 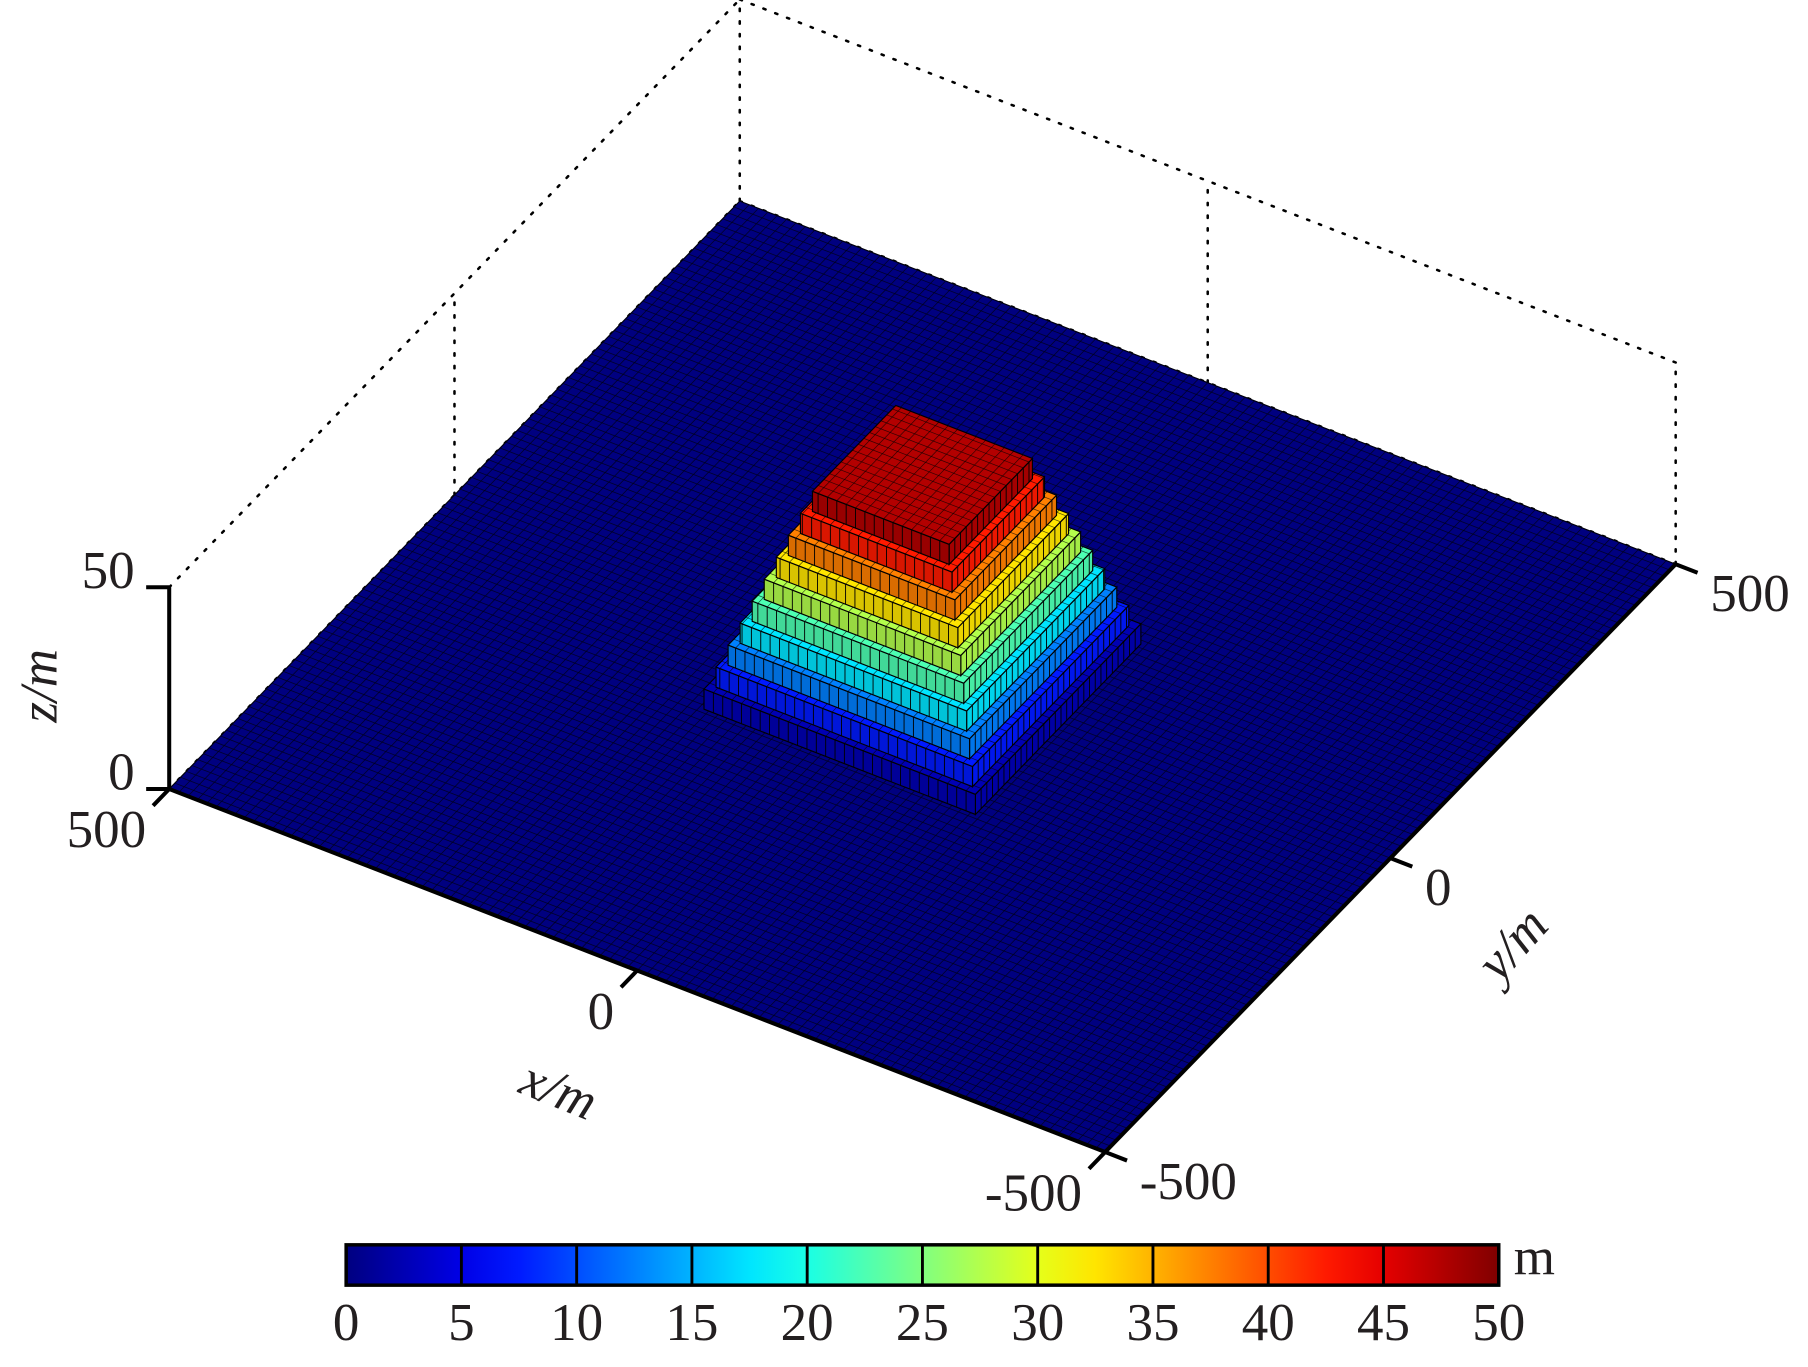 I want to click on level-top, so click(x=922, y=474).